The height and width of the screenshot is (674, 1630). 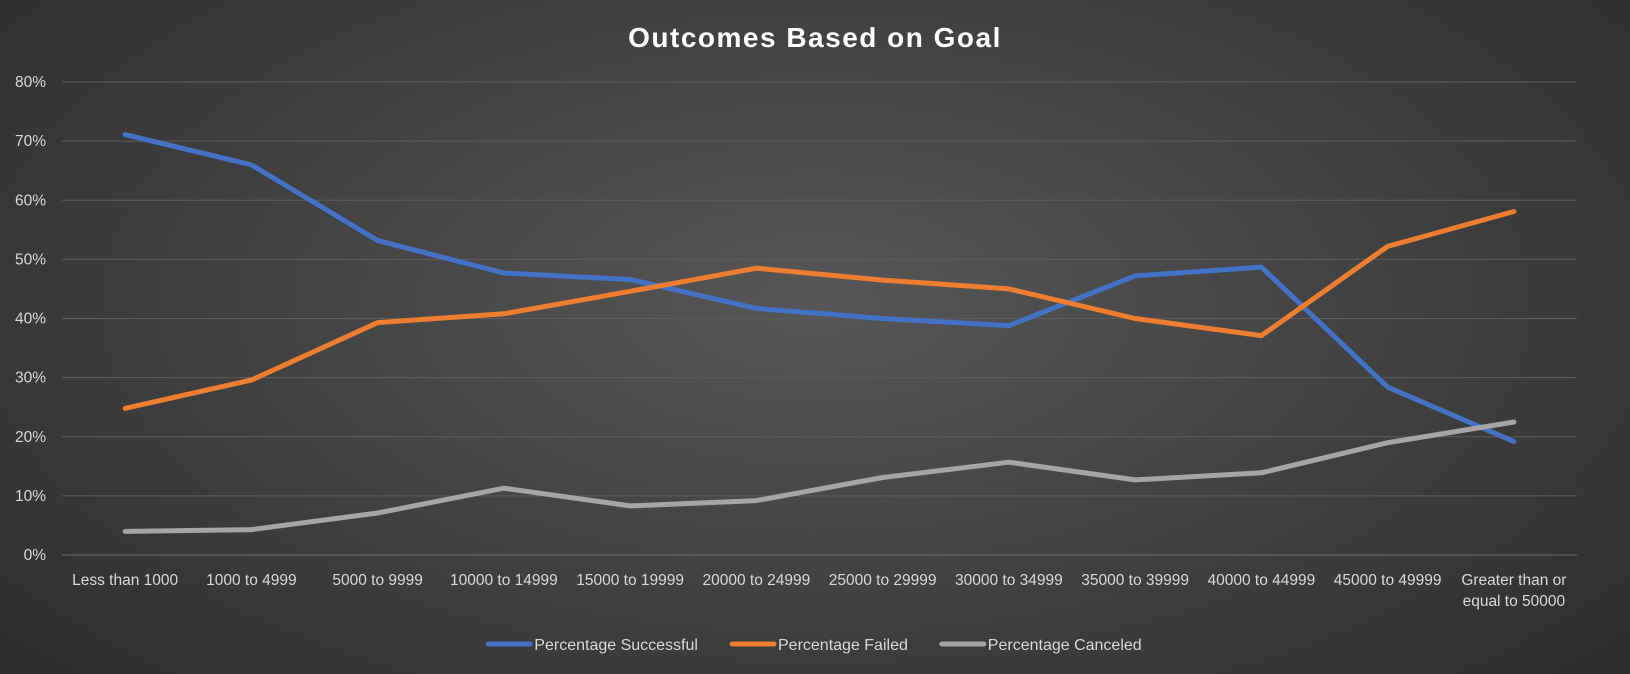 I want to click on y-axis-tick-labels: 0% 10% 20% 30% 40% 50% 60% 70% 80%, so click(x=30, y=319).